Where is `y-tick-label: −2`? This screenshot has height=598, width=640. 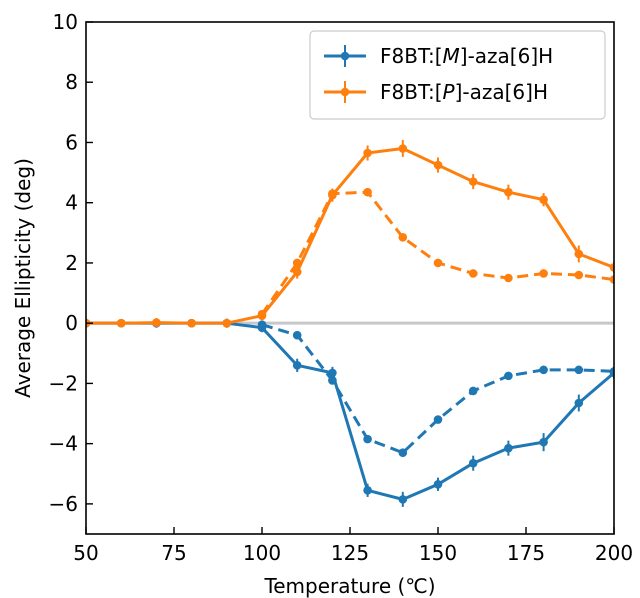 y-tick-label: −2 is located at coordinates (63, 383).